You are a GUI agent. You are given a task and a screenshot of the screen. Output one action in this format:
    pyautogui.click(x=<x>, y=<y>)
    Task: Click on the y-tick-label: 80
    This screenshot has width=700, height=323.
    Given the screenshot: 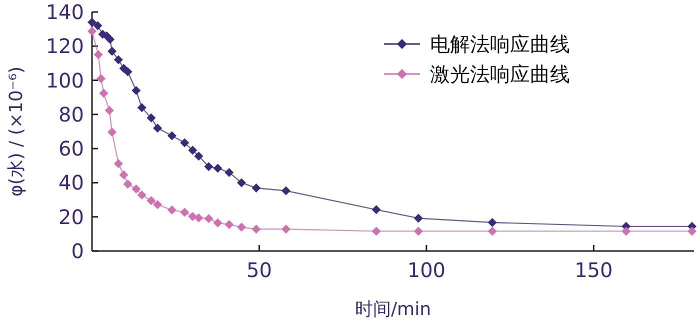 What is the action you would take?
    pyautogui.click(x=71, y=114)
    